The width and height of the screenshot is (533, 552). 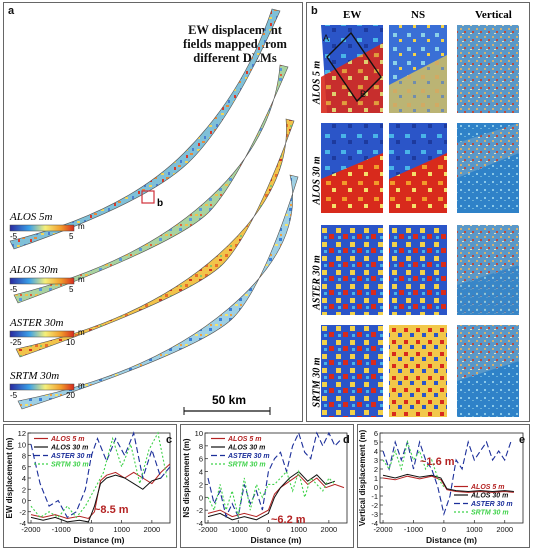 What do you see at coordinates (420, 371) in the screenshot?
I see `tile-row-srtm-30m` at bounding box center [420, 371].